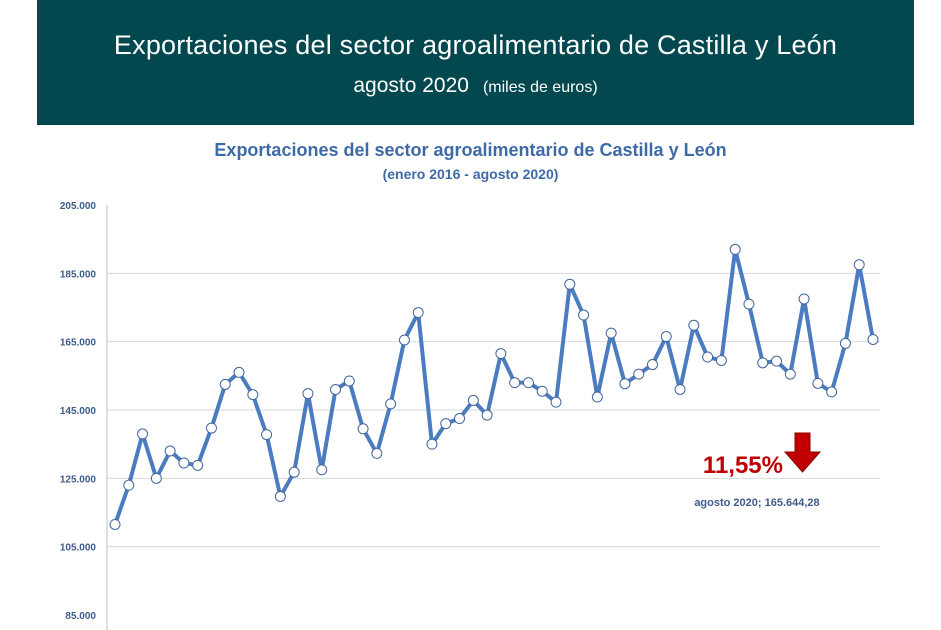 This screenshot has height=630, width=941. I want to click on y-tick-label: 185.000, so click(78, 274).